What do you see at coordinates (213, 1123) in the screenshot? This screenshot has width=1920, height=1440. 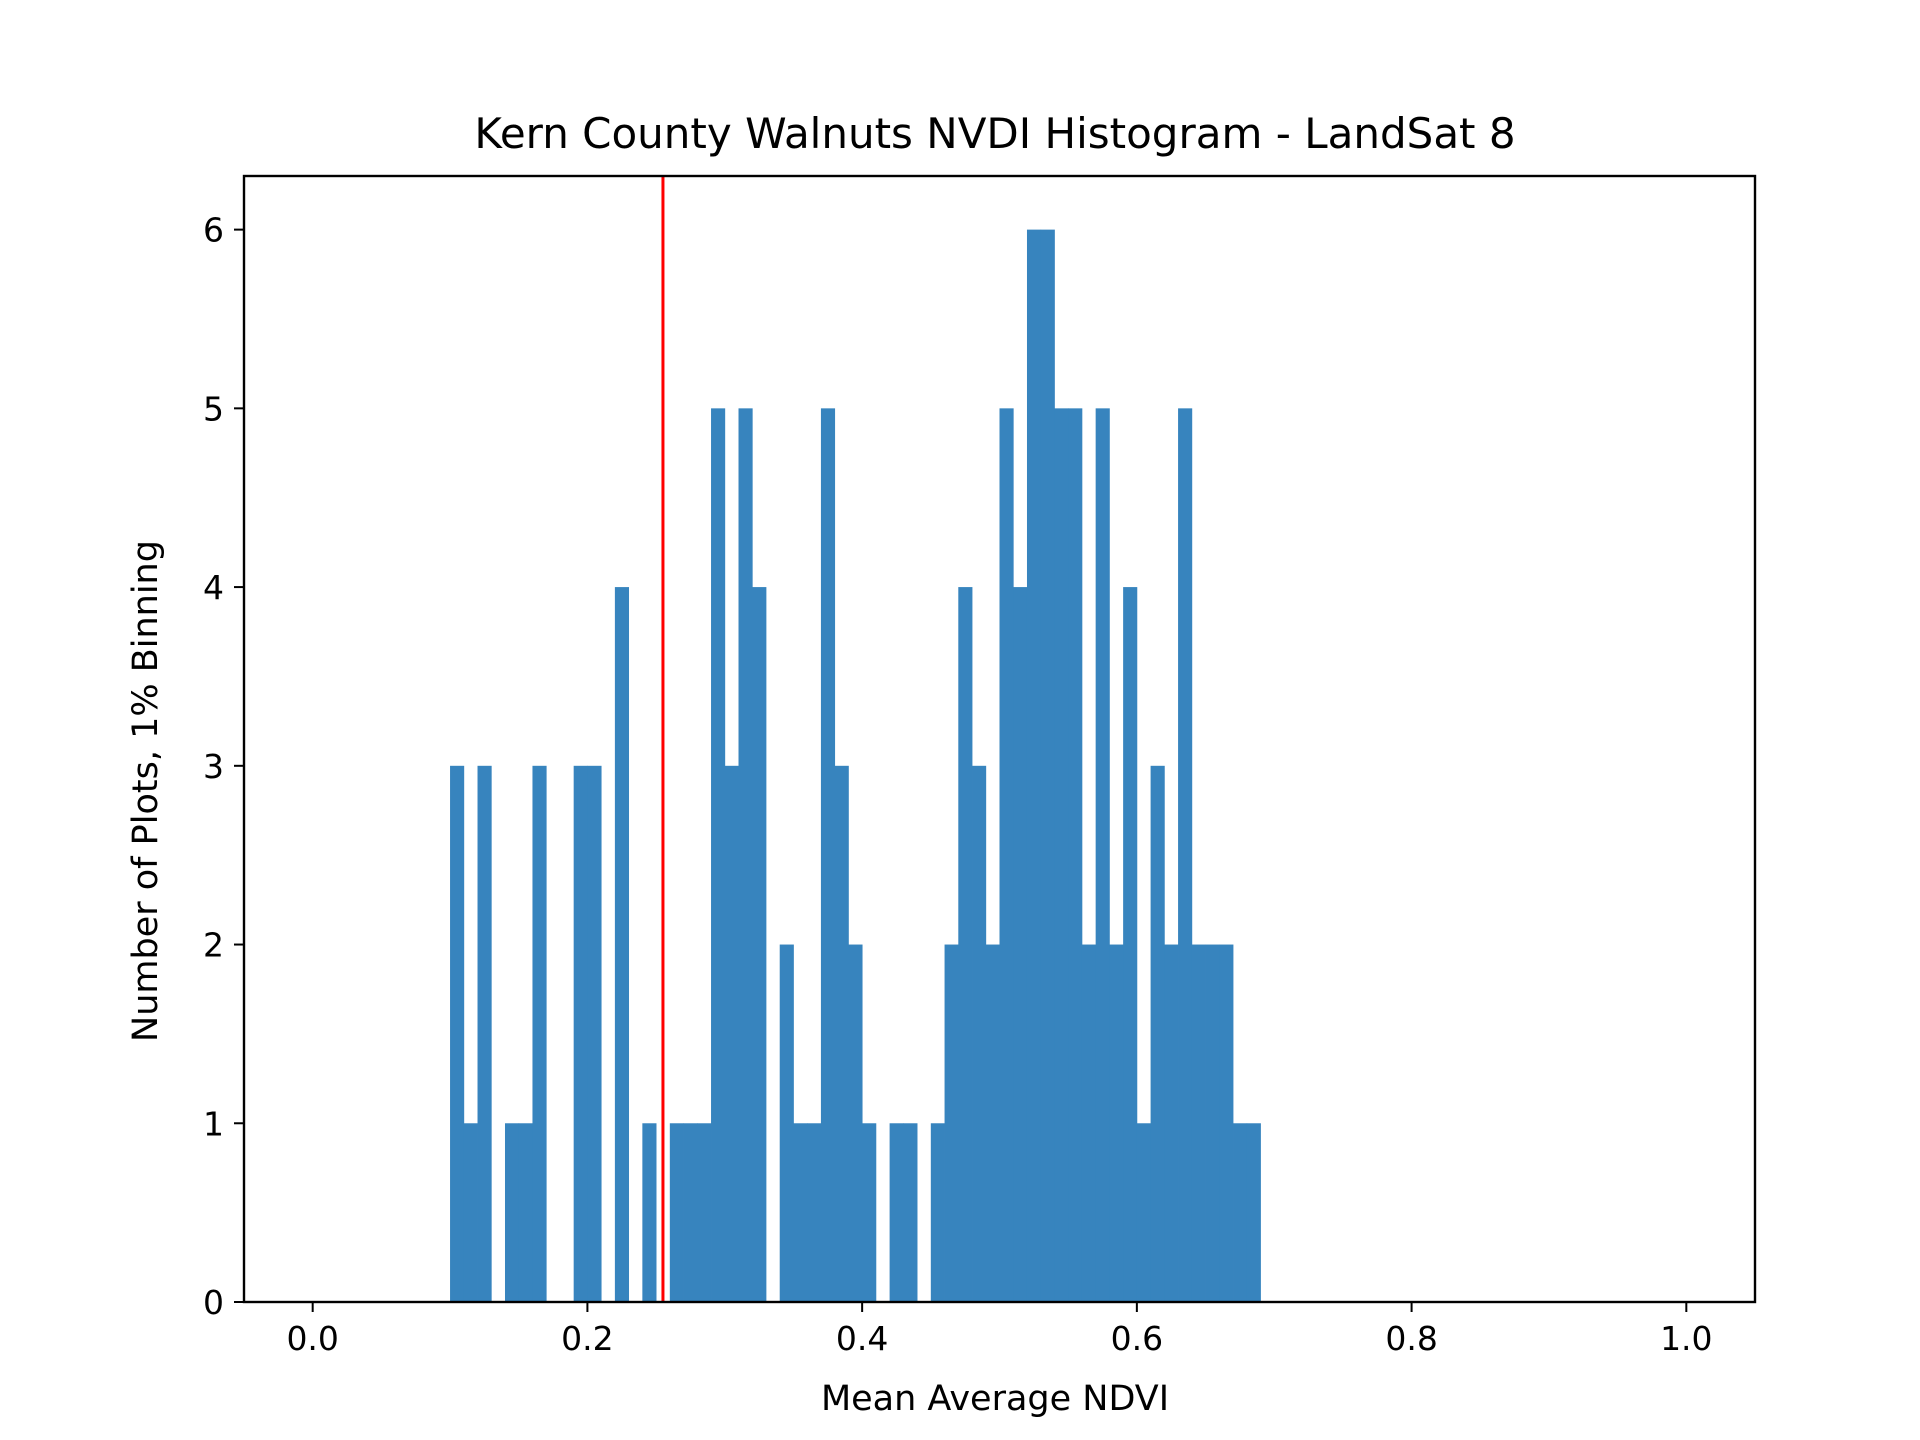 I see `y-tick-label: 1` at bounding box center [213, 1123].